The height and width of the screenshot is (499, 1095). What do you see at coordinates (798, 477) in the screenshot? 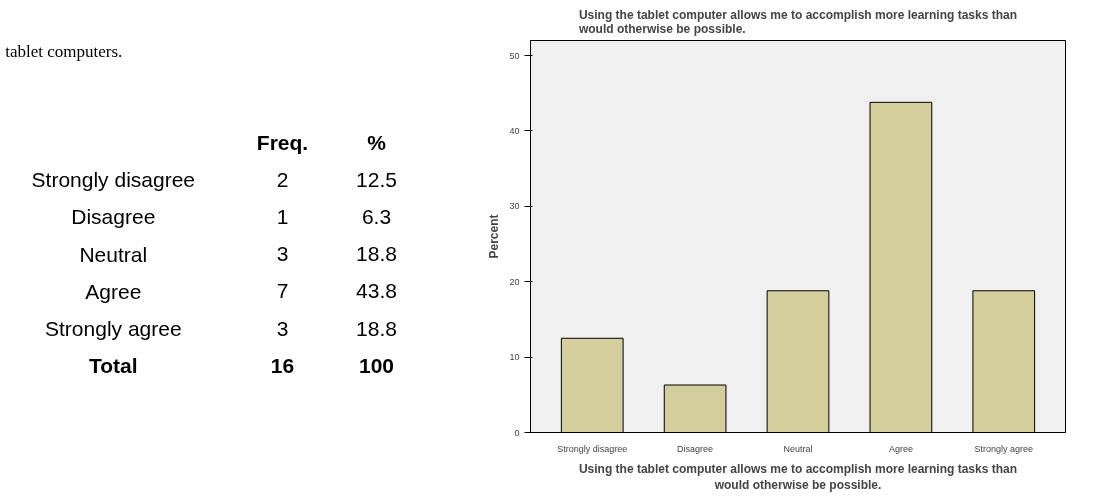
I see `x-axis-title: Using the tablet computer allows me to accomplish more learning tasks than would otherwise be possible.` at bounding box center [798, 477].